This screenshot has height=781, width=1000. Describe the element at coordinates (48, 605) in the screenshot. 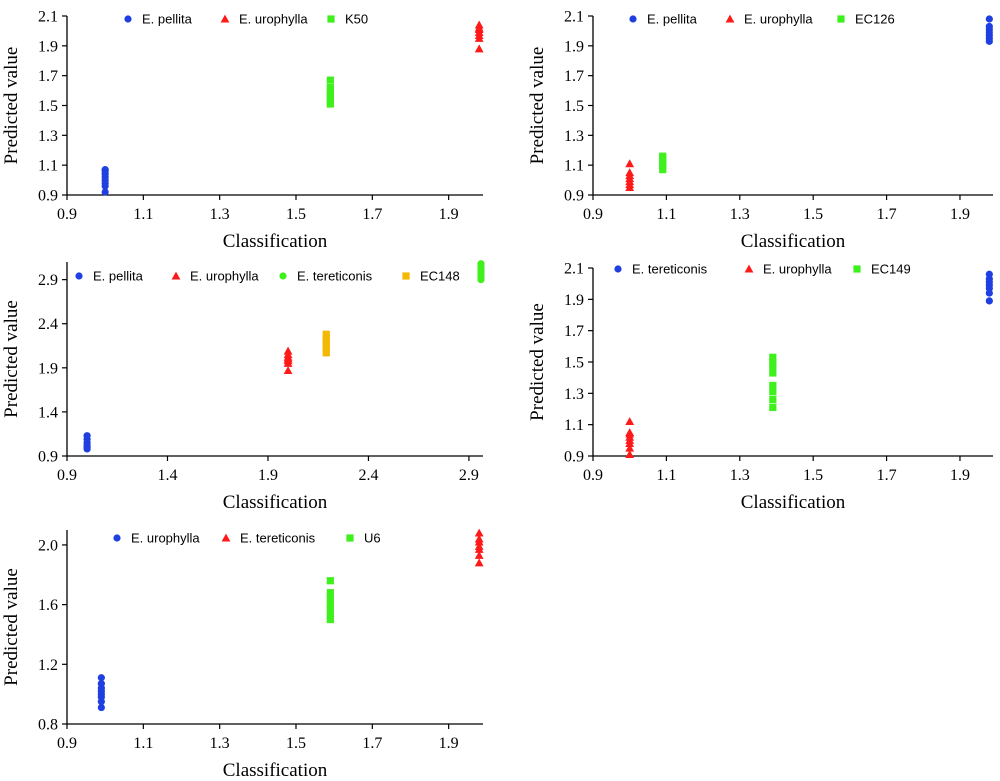

I see `y-tick-label: 1.6` at that location.